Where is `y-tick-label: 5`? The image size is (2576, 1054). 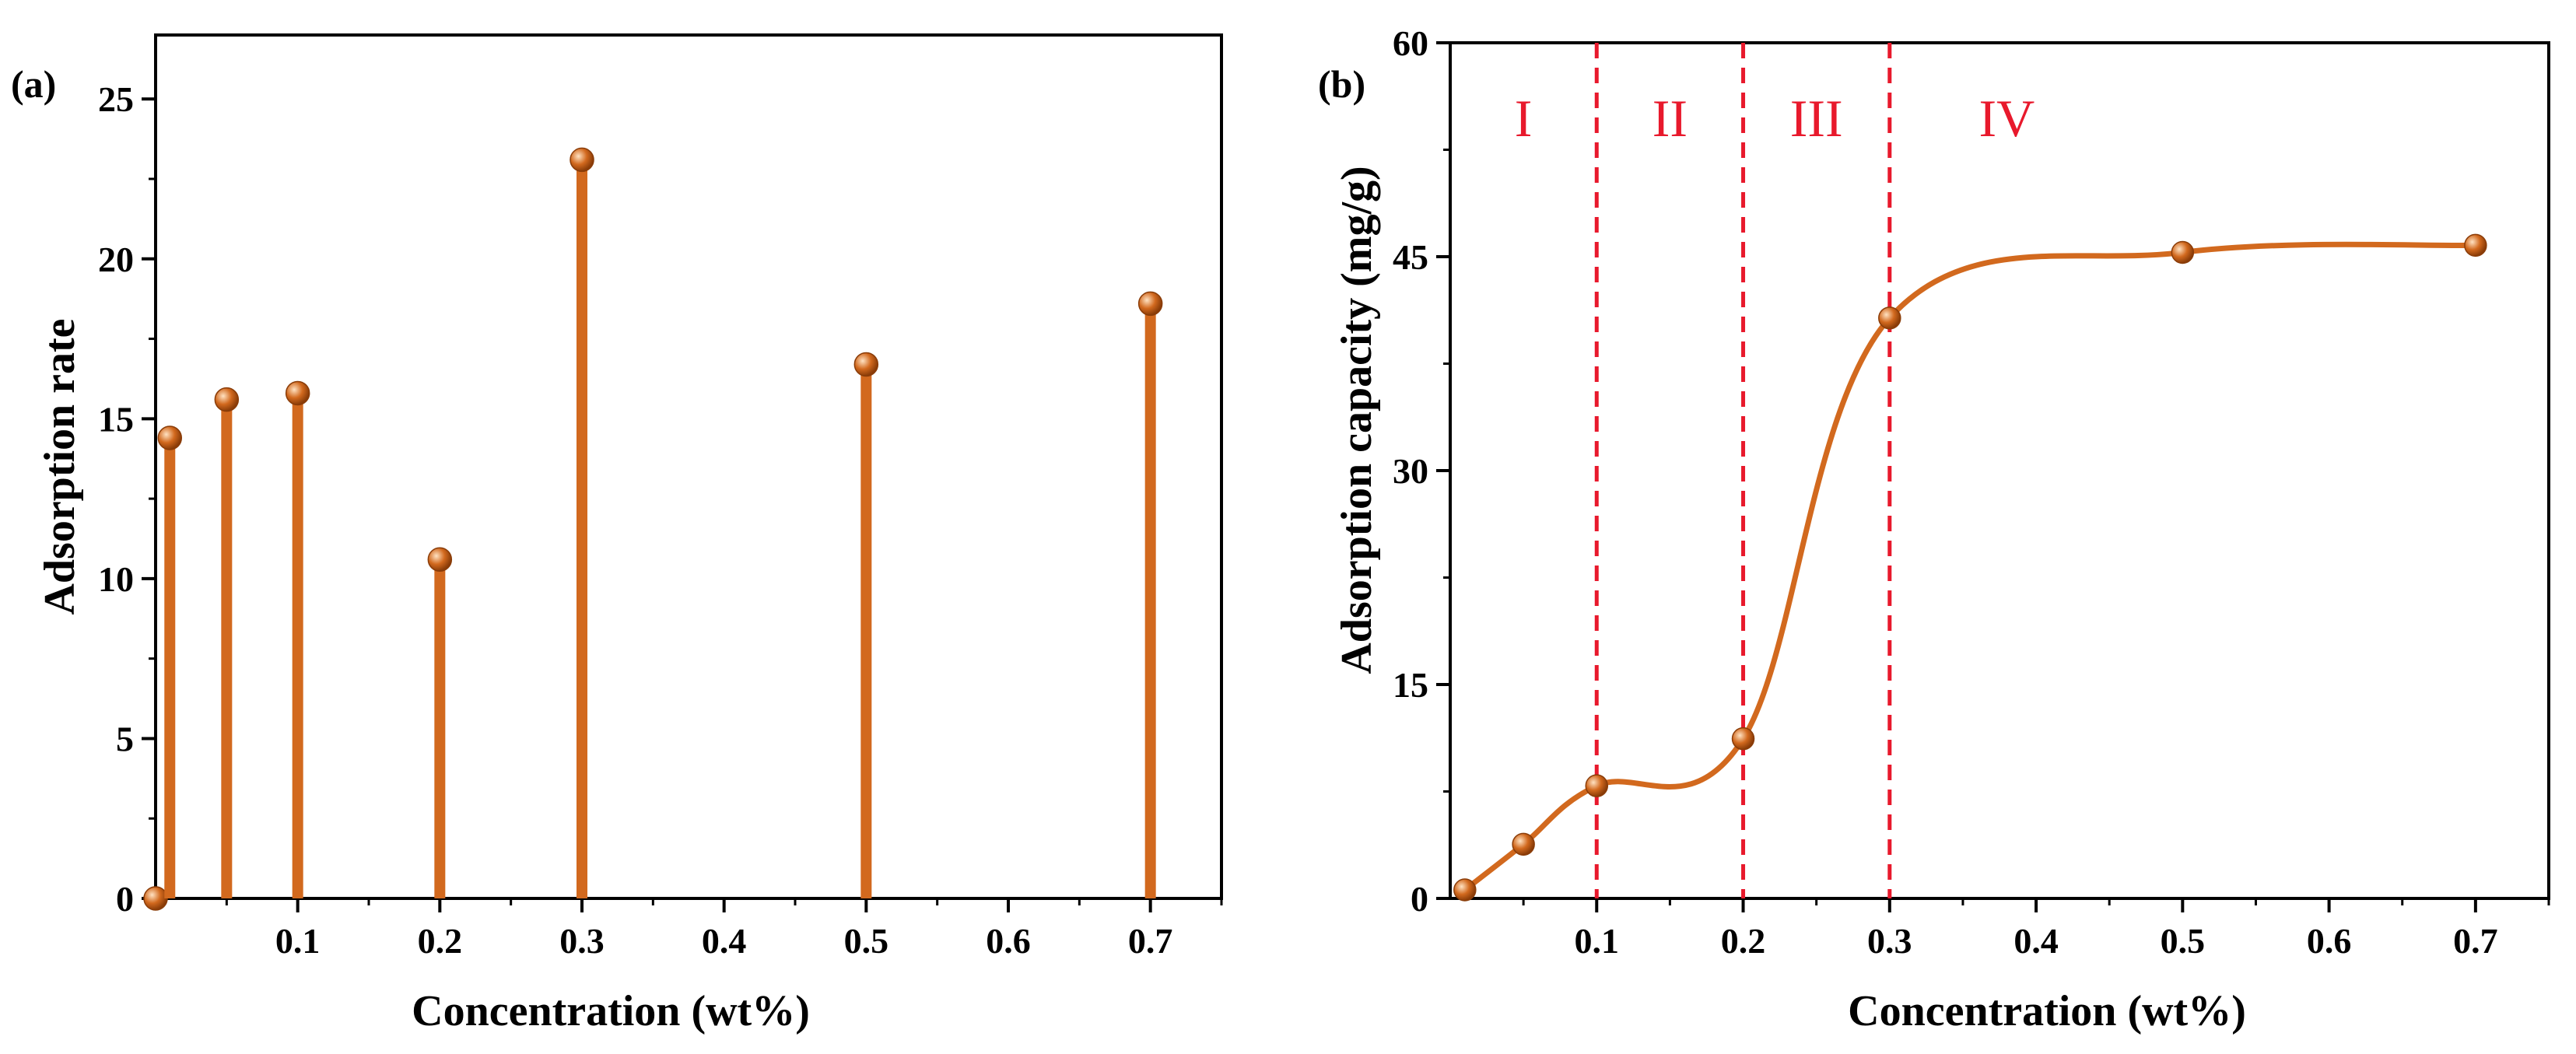 y-tick-label: 5 is located at coordinates (125, 739).